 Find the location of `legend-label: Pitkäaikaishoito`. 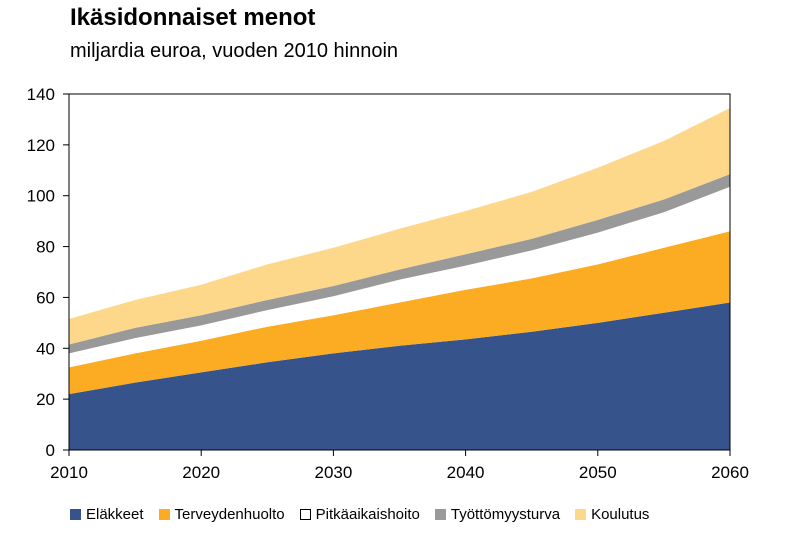

legend-label: Pitkäaikaishoito is located at coordinates (367, 514).